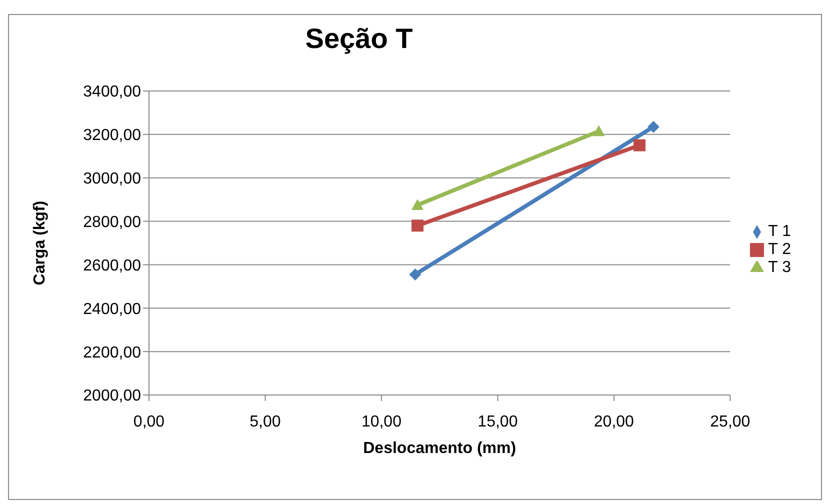 The width and height of the screenshot is (832, 504). Describe the element at coordinates (112, 396) in the screenshot. I see `y-tick-label: 2000,00` at that location.